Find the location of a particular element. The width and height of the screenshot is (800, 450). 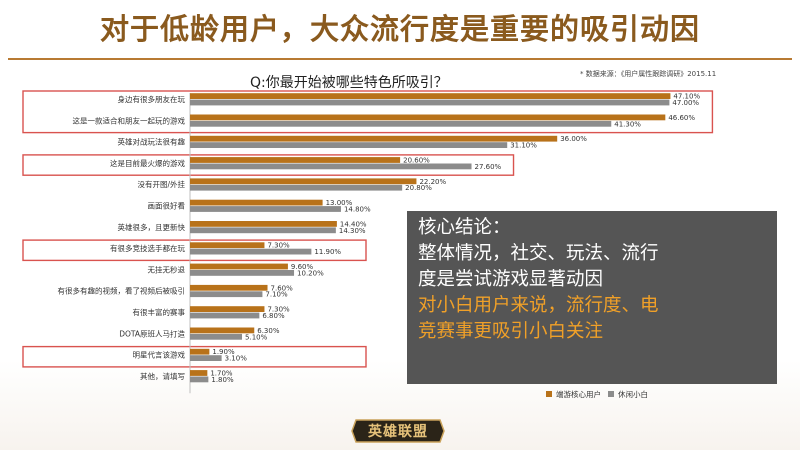

category-label: 有很多有趣的视频，看了视频后被吸引 is located at coordinates (122, 291).